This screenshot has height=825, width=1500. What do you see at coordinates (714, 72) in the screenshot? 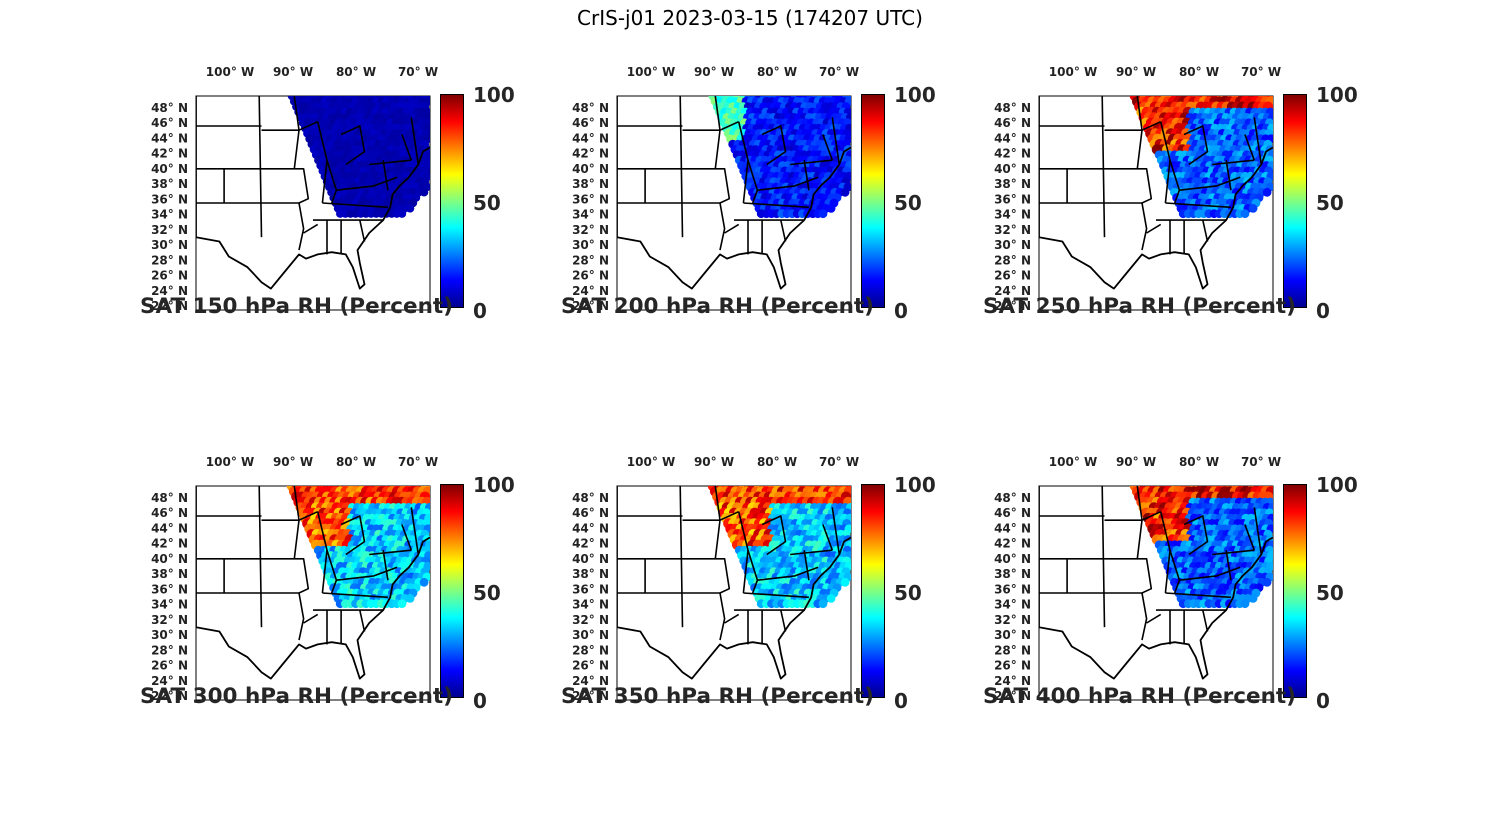
I see `lon-tick-label: 90° W` at bounding box center [714, 72].